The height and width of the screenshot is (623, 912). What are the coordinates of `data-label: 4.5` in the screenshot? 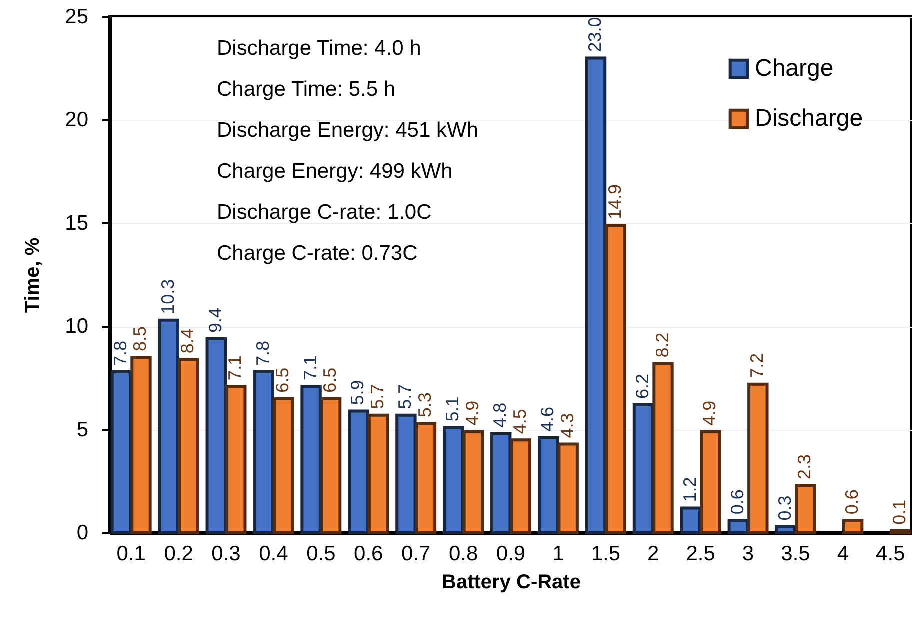 It's located at (520, 421).